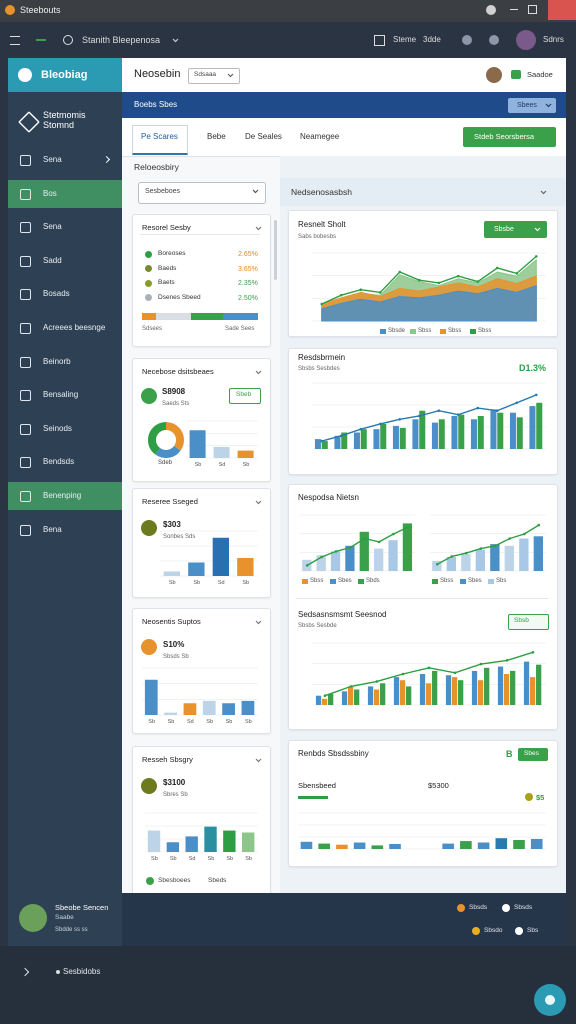 The image size is (576, 1024). What do you see at coordinates (533, 930) in the screenshot?
I see `footer-link: Sbs` at bounding box center [533, 930].